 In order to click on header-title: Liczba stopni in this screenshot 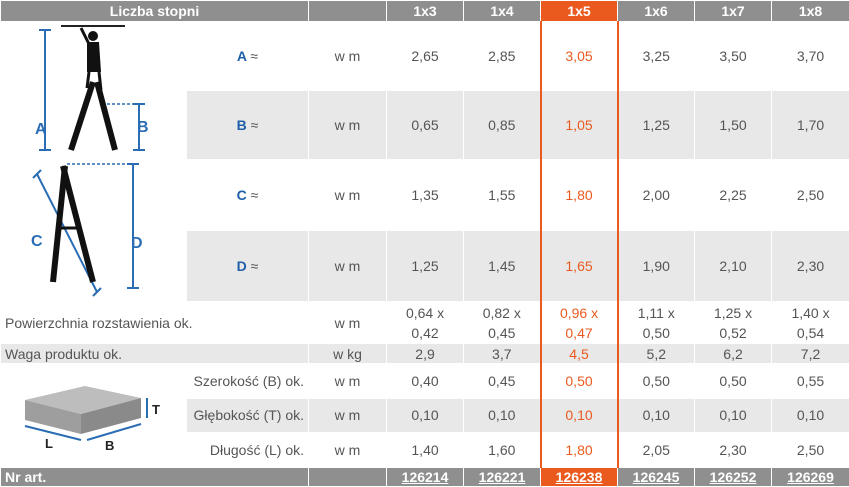, I will do `click(155, 11)`.